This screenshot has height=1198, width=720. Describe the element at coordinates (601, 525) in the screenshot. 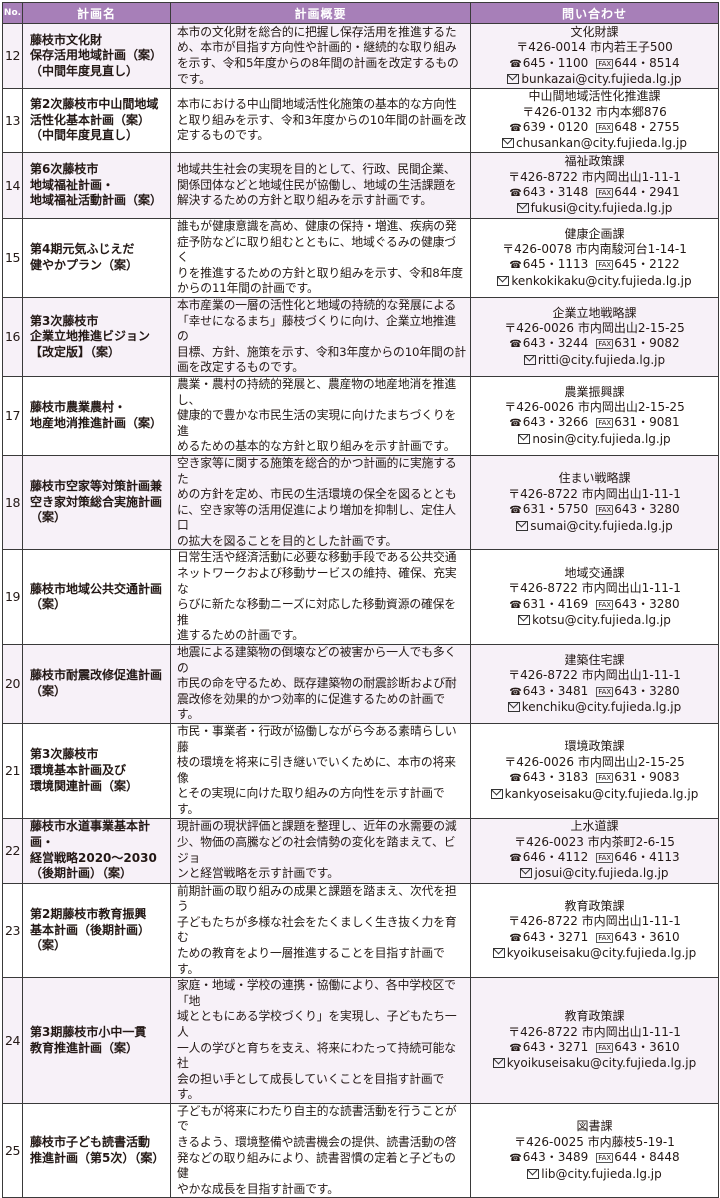

I see `email-link: sumai@city.fujieda.lg.jp` at that location.